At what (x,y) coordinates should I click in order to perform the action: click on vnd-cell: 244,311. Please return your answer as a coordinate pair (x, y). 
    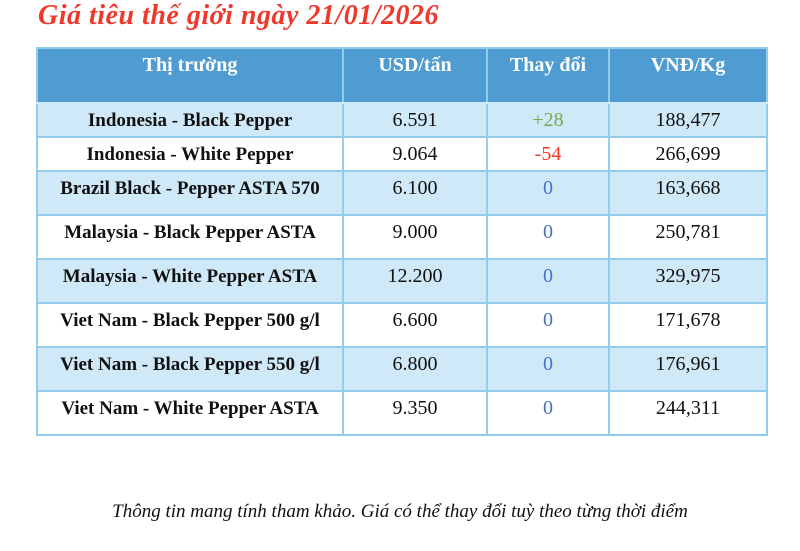
    Looking at the image, I should click on (688, 413).